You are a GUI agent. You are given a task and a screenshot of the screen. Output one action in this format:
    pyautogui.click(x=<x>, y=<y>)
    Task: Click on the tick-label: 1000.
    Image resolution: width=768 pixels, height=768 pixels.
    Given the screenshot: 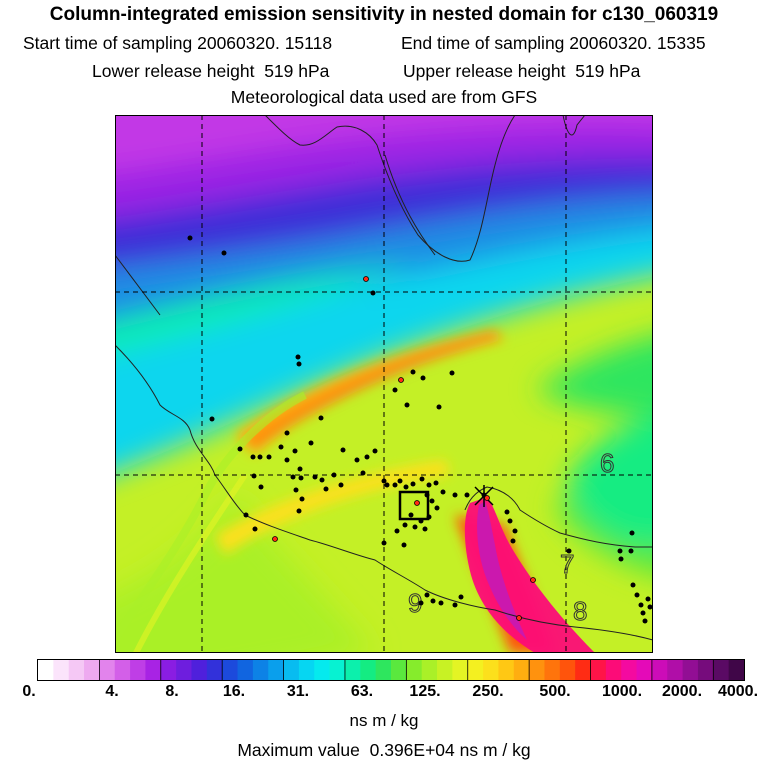 What is the action you would take?
    pyautogui.click(x=622, y=691)
    